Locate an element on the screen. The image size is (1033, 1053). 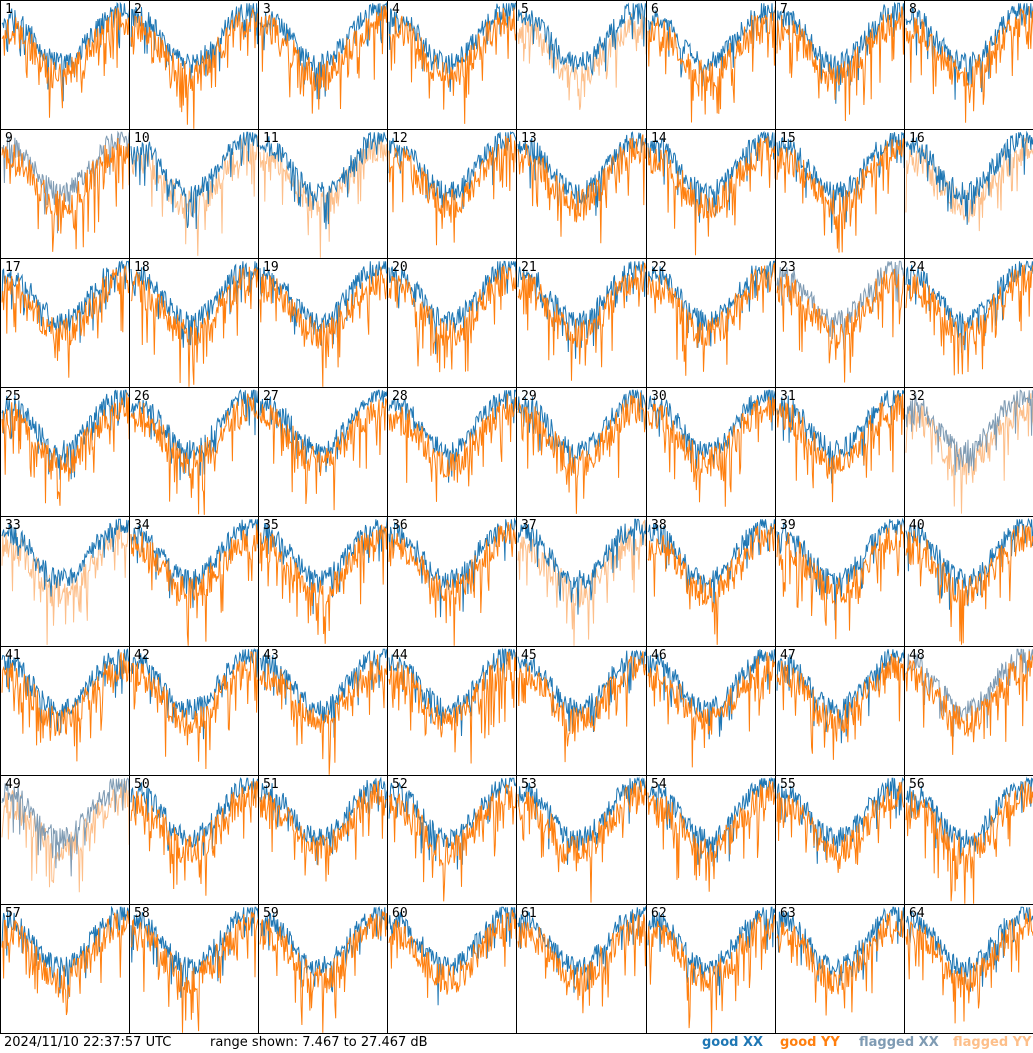
spectrum-panel: 63 is located at coordinates (840, 969).